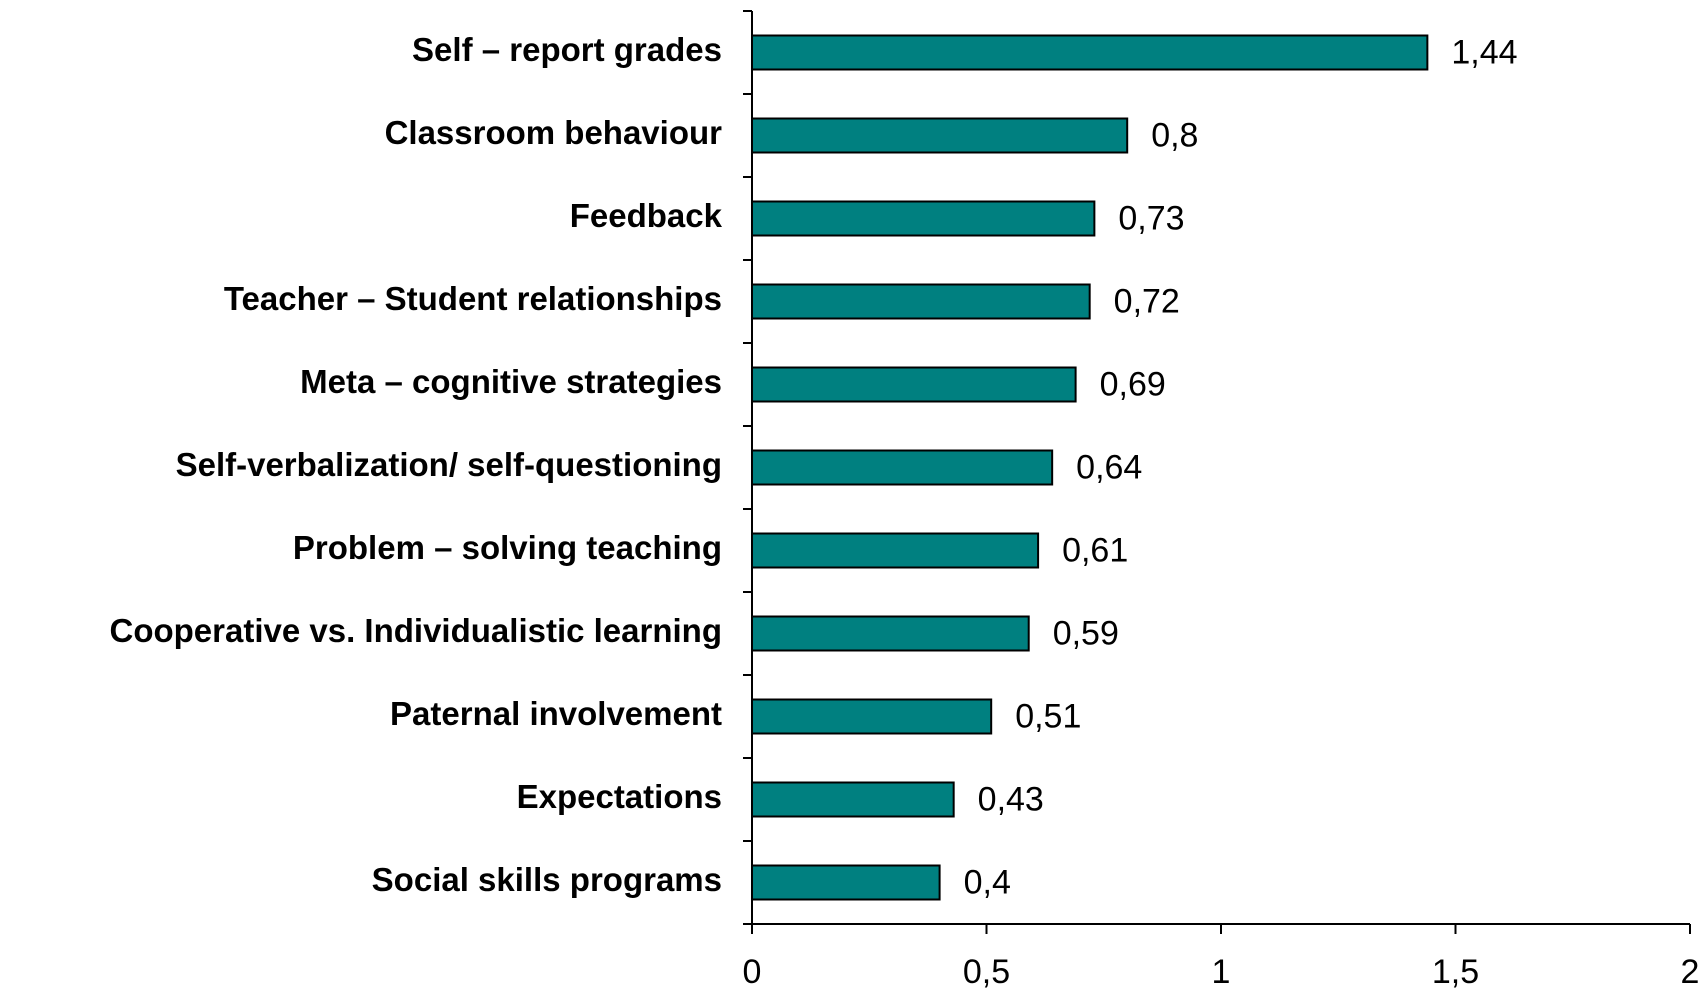 The width and height of the screenshot is (1708, 989). What do you see at coordinates (646, 215) in the screenshot?
I see `category-label: Feedback` at bounding box center [646, 215].